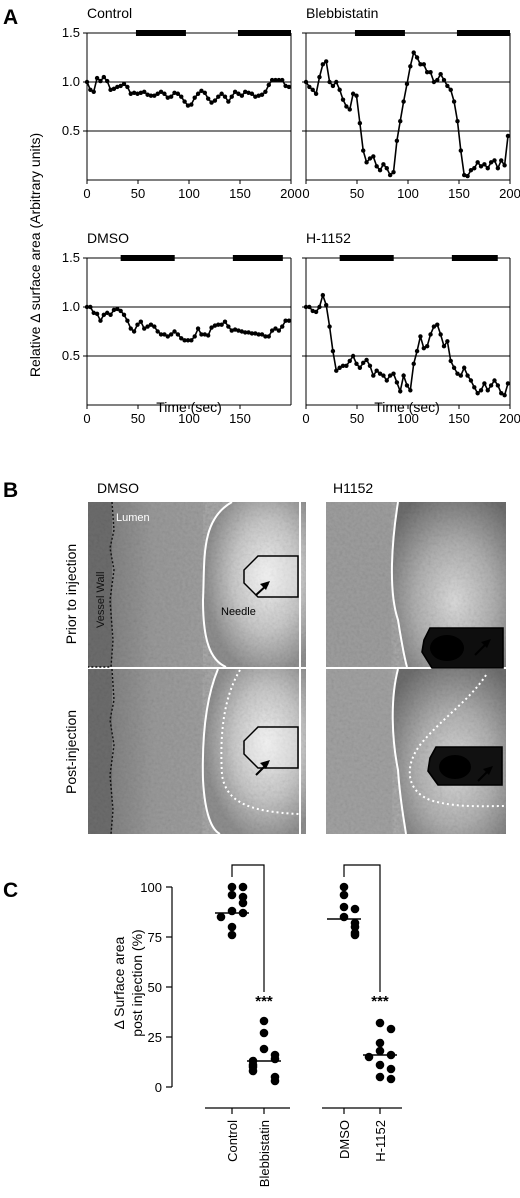  I want to click on series-line, so click(407, 344).